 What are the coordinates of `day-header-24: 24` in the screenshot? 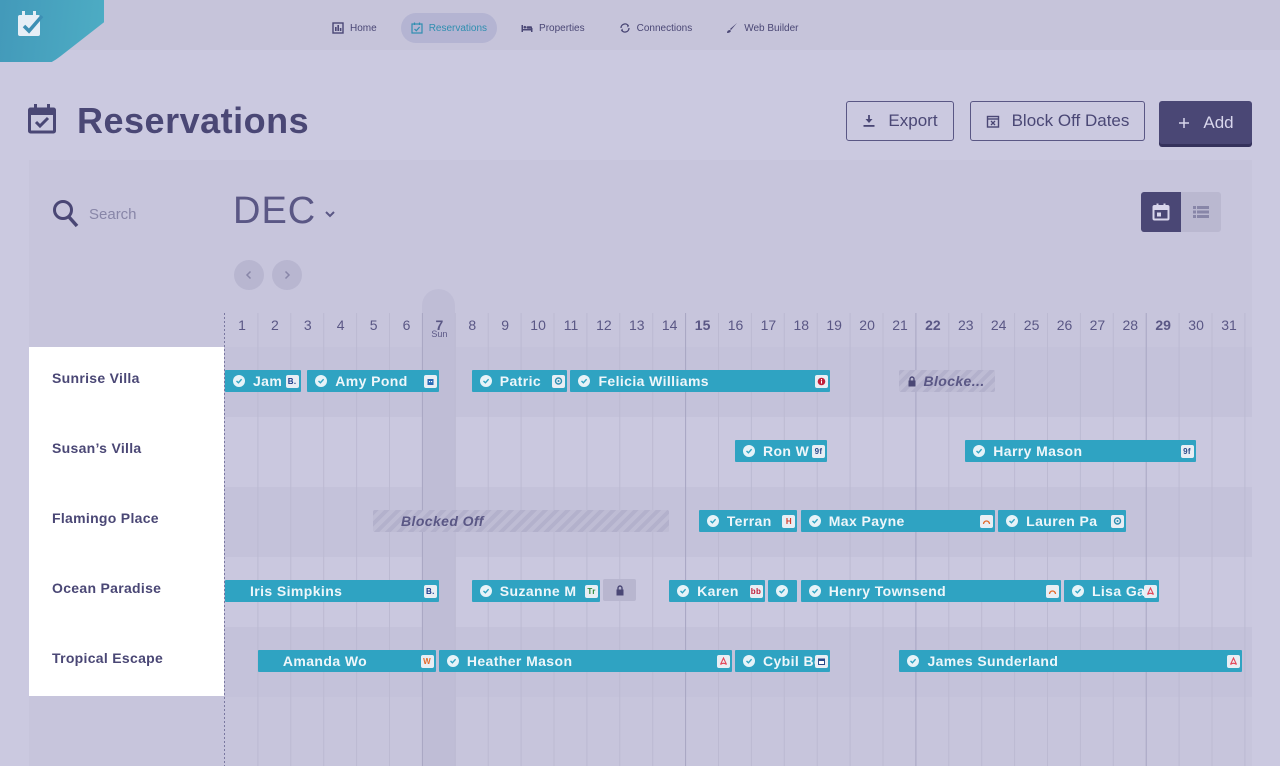 It's located at (998, 325).